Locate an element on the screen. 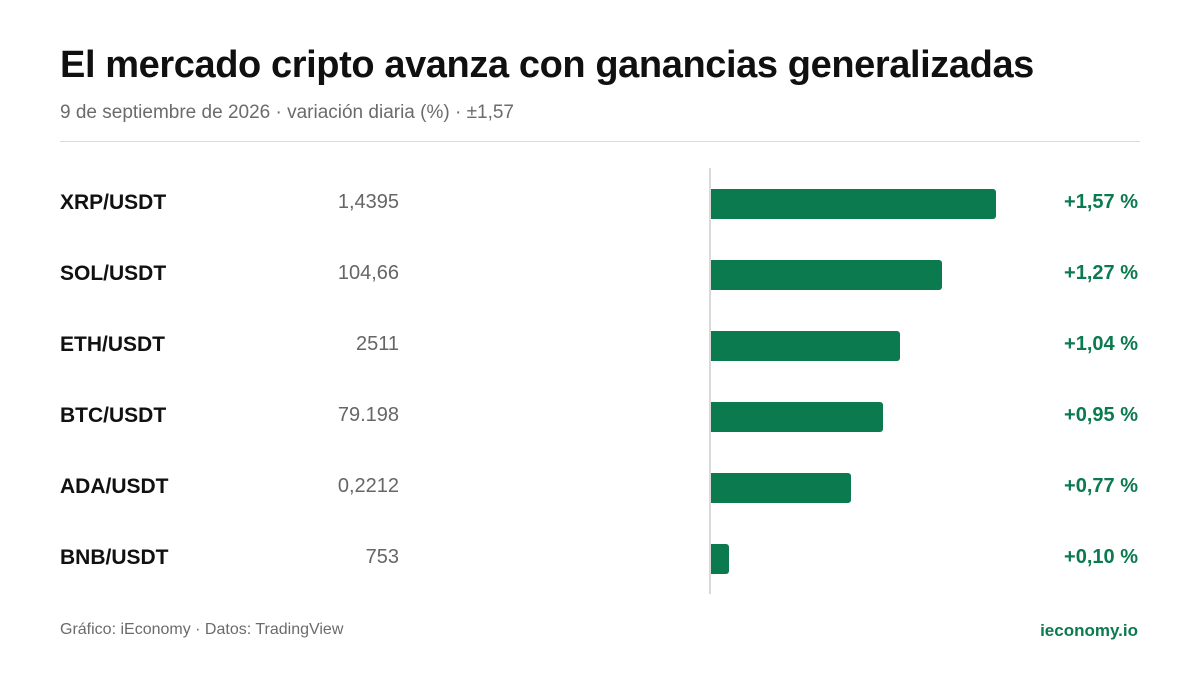 This screenshot has height=675, width=1200. table-row: BTC/USDT 79.198 +0,95 % is located at coordinates (600, 416).